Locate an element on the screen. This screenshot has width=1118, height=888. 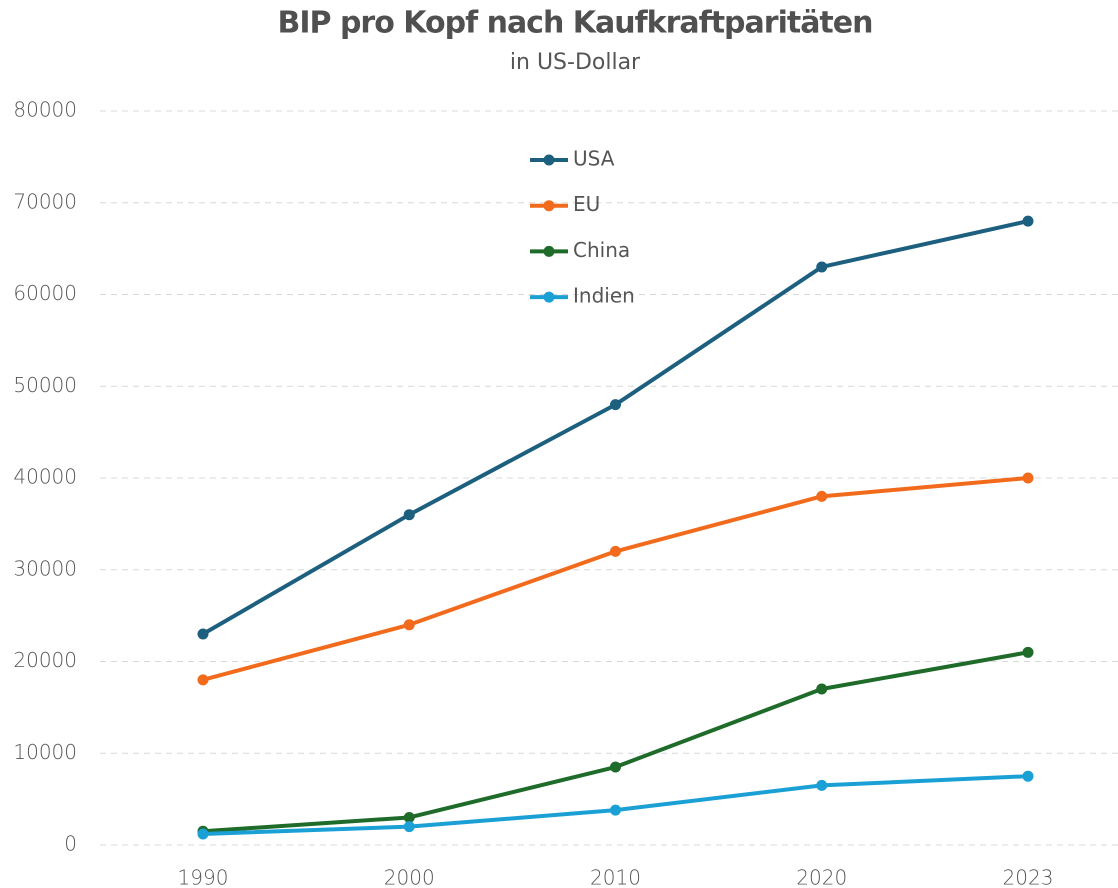
y-tick-label: 0 is located at coordinates (70, 844).